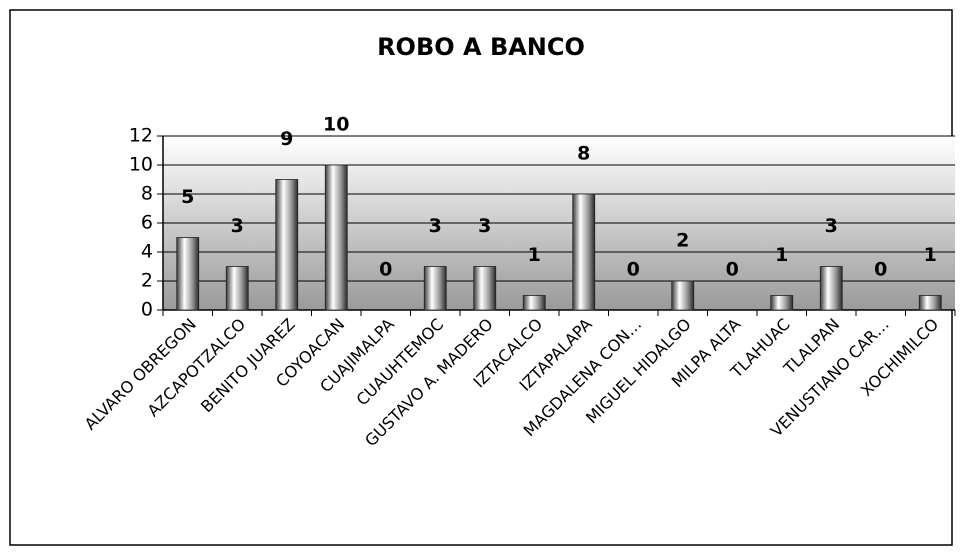 The width and height of the screenshot is (961, 555). What do you see at coordinates (481, 47) in the screenshot?
I see `chart-title: ROBO A BANCO` at bounding box center [481, 47].